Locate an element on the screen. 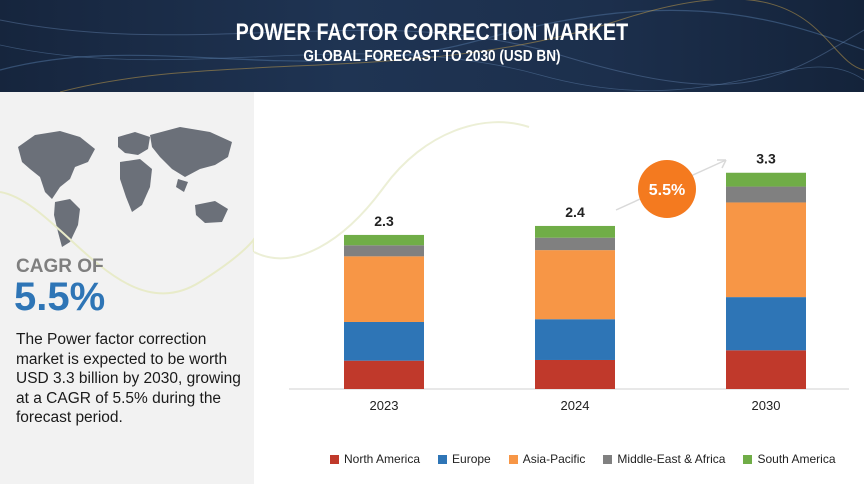 This screenshot has height=484, width=864. x-tick-label-2023: 2023 is located at coordinates (384, 405).